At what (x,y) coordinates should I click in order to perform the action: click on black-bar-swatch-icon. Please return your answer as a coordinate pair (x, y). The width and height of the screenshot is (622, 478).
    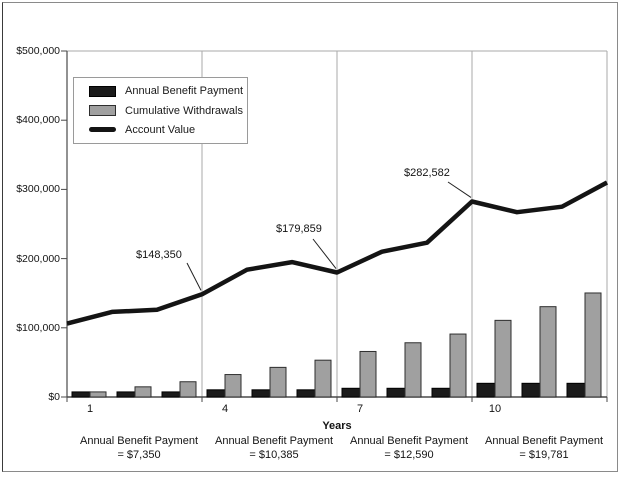
    Looking at the image, I should click on (102, 91).